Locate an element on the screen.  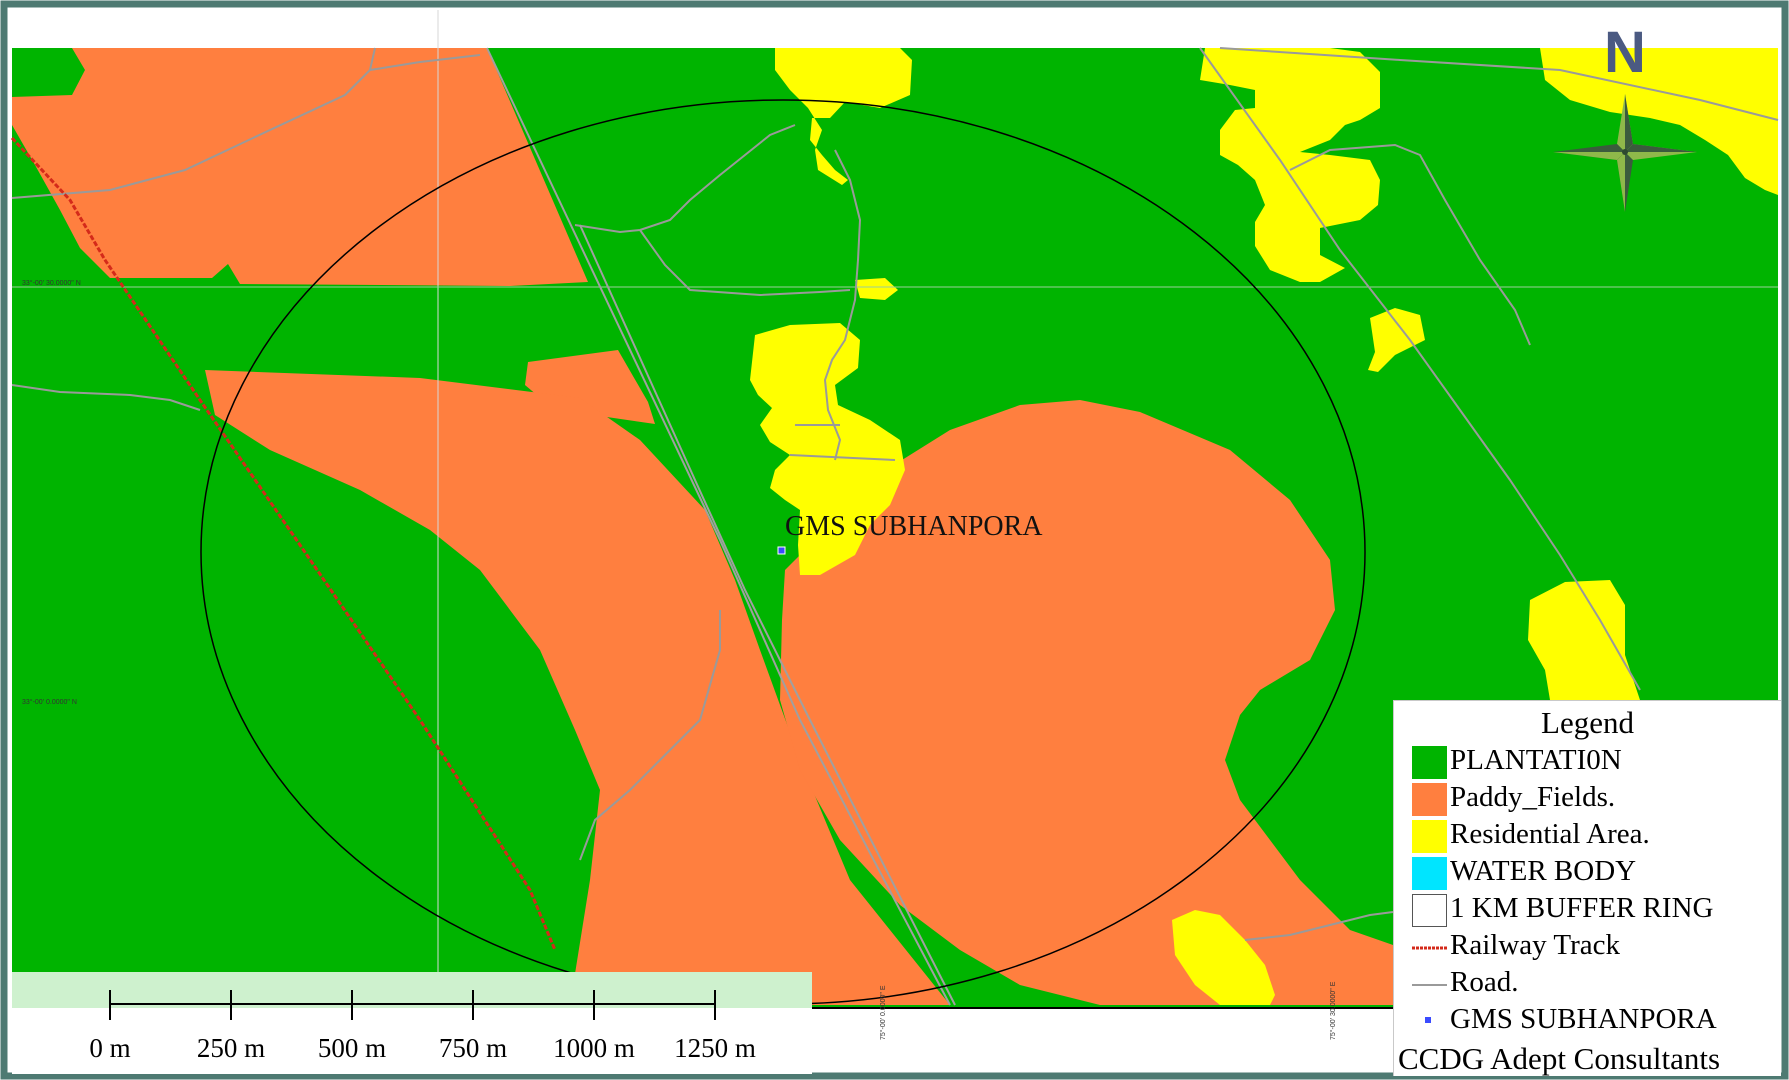
north-letter: N is located at coordinates (1625, 52).